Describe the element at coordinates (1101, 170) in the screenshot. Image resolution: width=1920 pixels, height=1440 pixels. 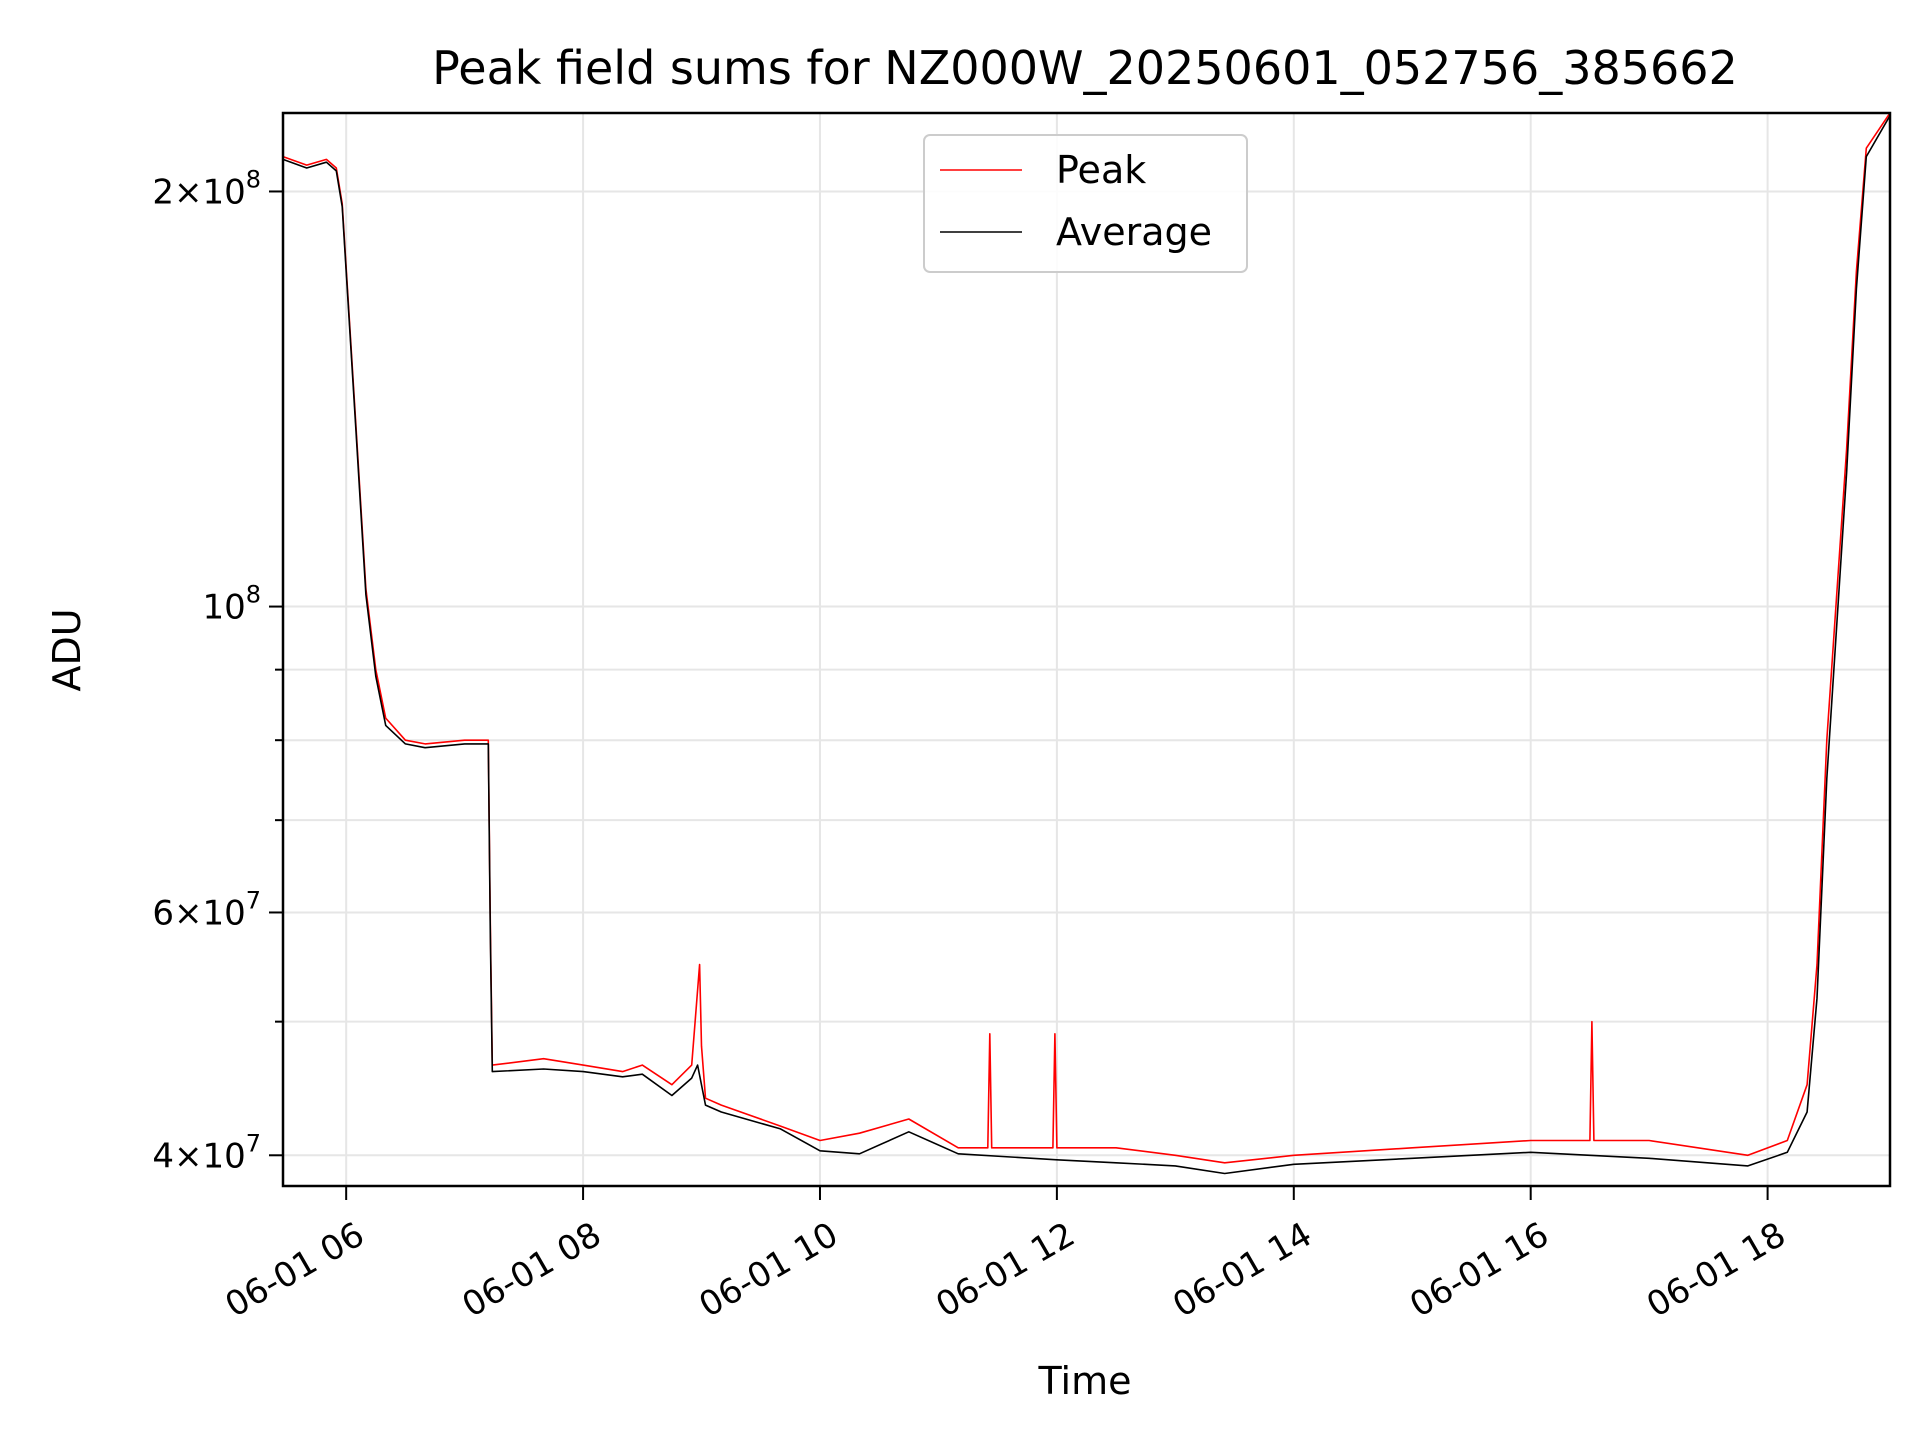
I see `legend-label-peak: Peak` at that location.